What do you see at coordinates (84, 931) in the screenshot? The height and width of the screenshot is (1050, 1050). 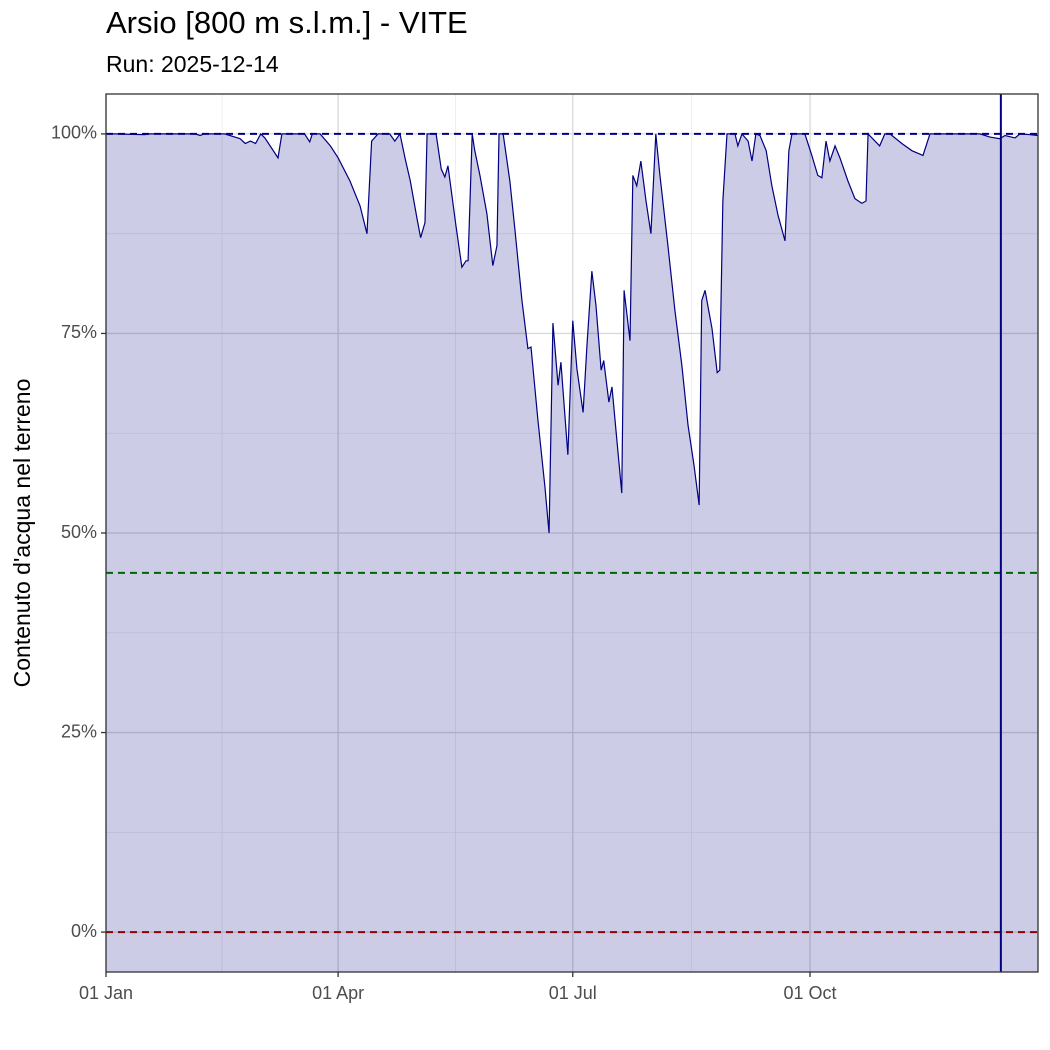 I see `y-tick-label: 0%` at bounding box center [84, 931].